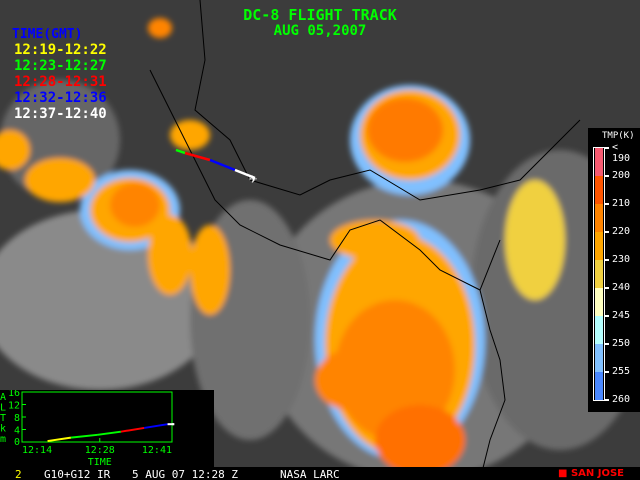 The image size is (640, 480). I want to click on y-axis-label-char: A, so click(3, 397).